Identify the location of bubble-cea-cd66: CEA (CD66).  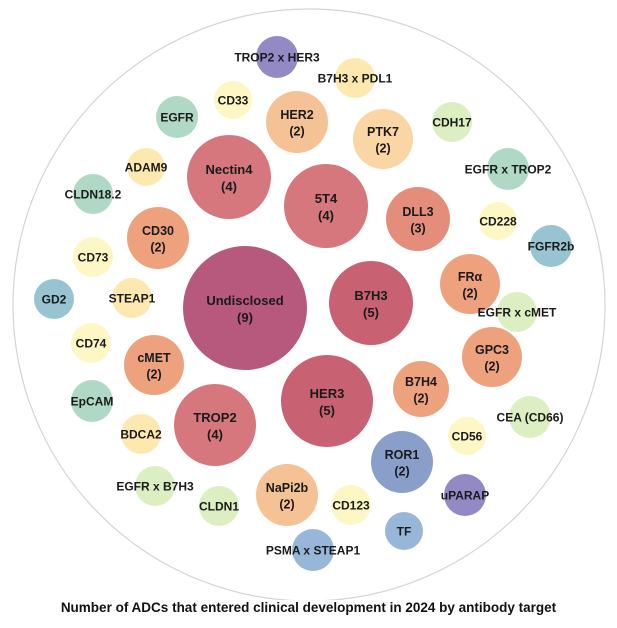
(530, 417).